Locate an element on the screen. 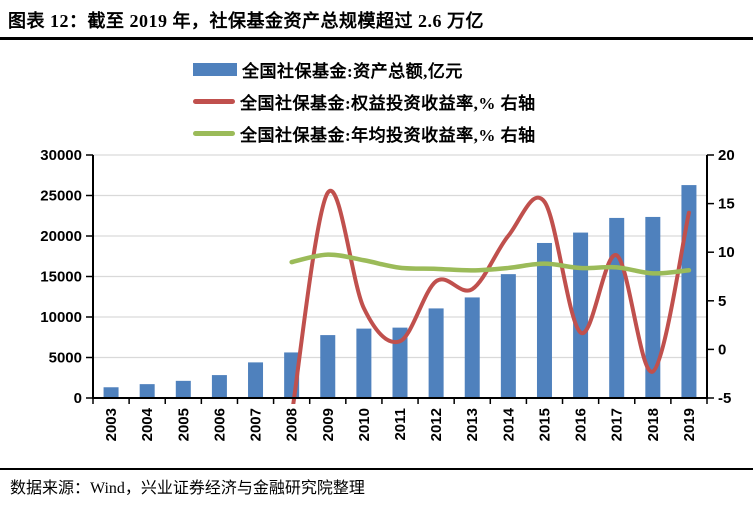 This screenshot has height=506, width=753. x-axis-tick-label: 2005 is located at coordinates (183, 424).